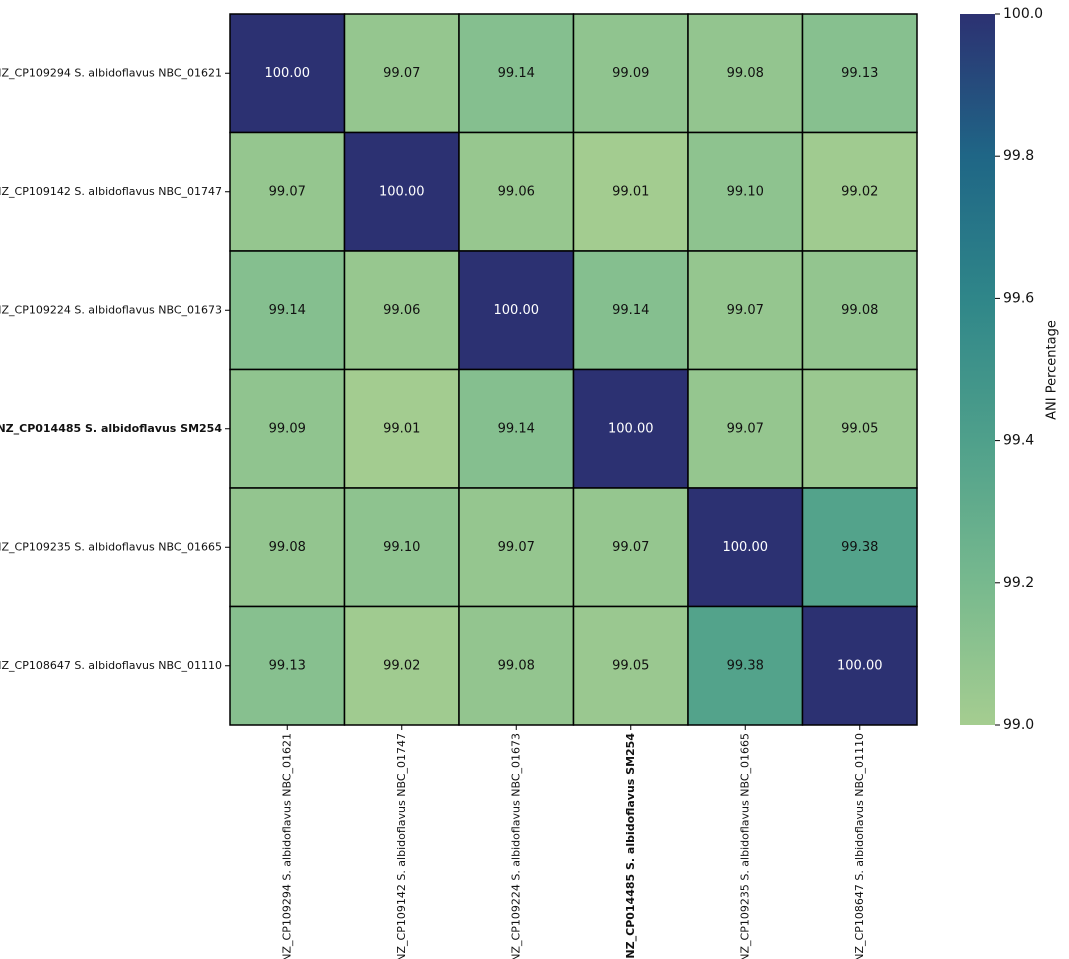 This screenshot has width=1069, height=959. I want to click on y-tick-label: NZ_CP014485 S. albidoflavus SM254, so click(111, 428).